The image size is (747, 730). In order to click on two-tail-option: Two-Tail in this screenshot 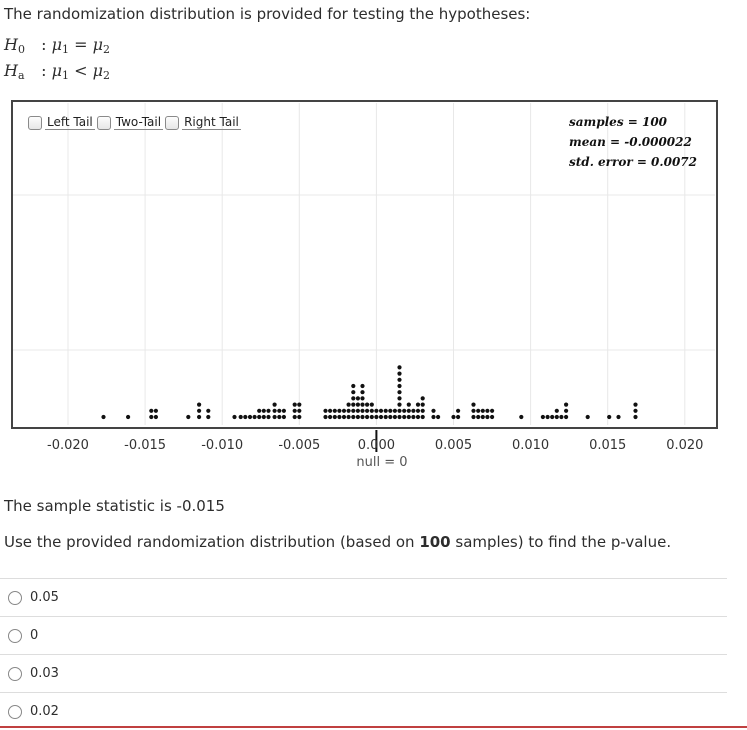, I will do `click(130, 122)`.